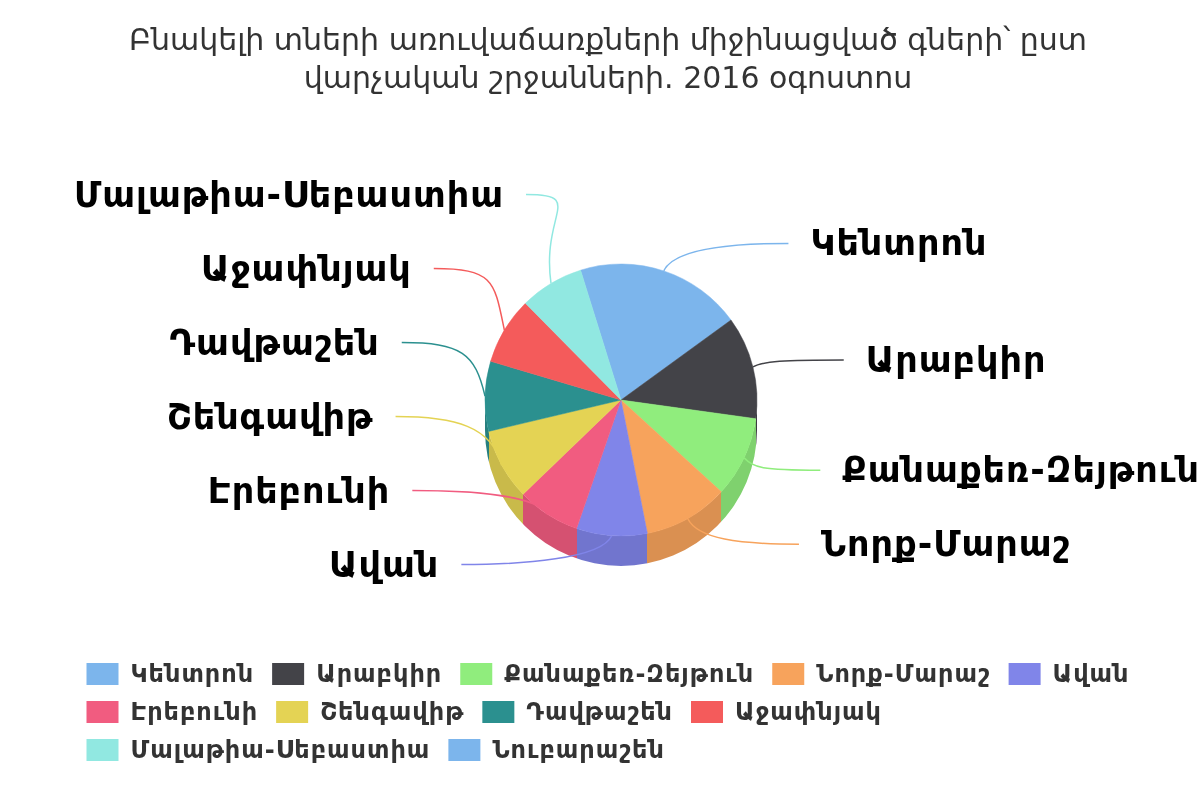  What do you see at coordinates (599, 712) in the screenshot?
I see `legend-label: Դավթաշեն` at bounding box center [599, 712].